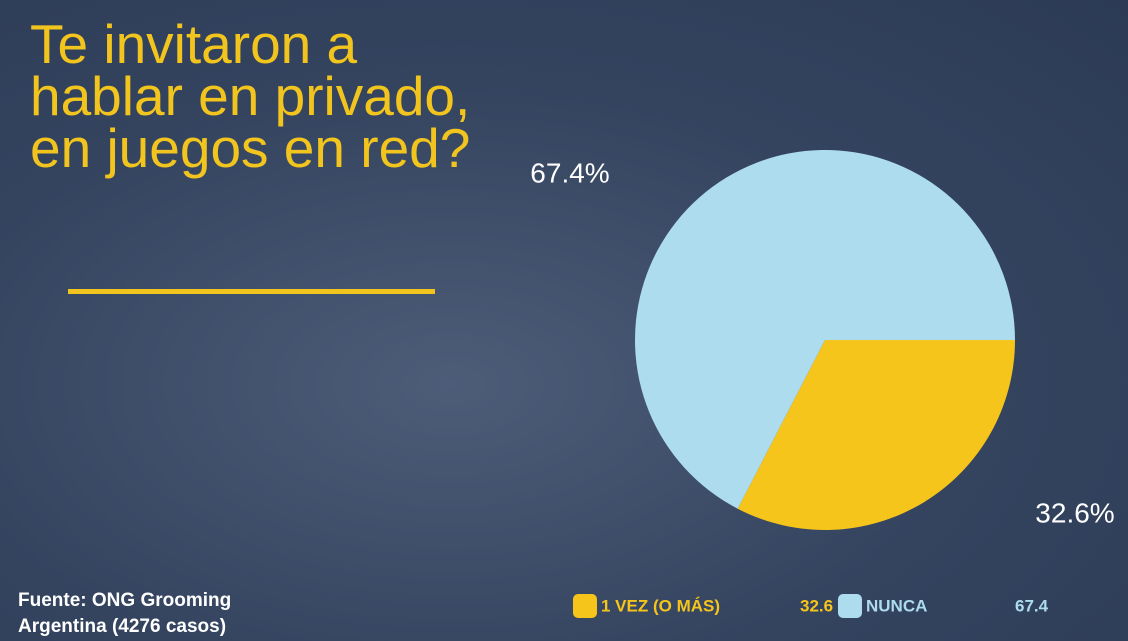  What do you see at coordinates (1032, 605) in the screenshot?
I see `legend-value: 67.4` at bounding box center [1032, 605].